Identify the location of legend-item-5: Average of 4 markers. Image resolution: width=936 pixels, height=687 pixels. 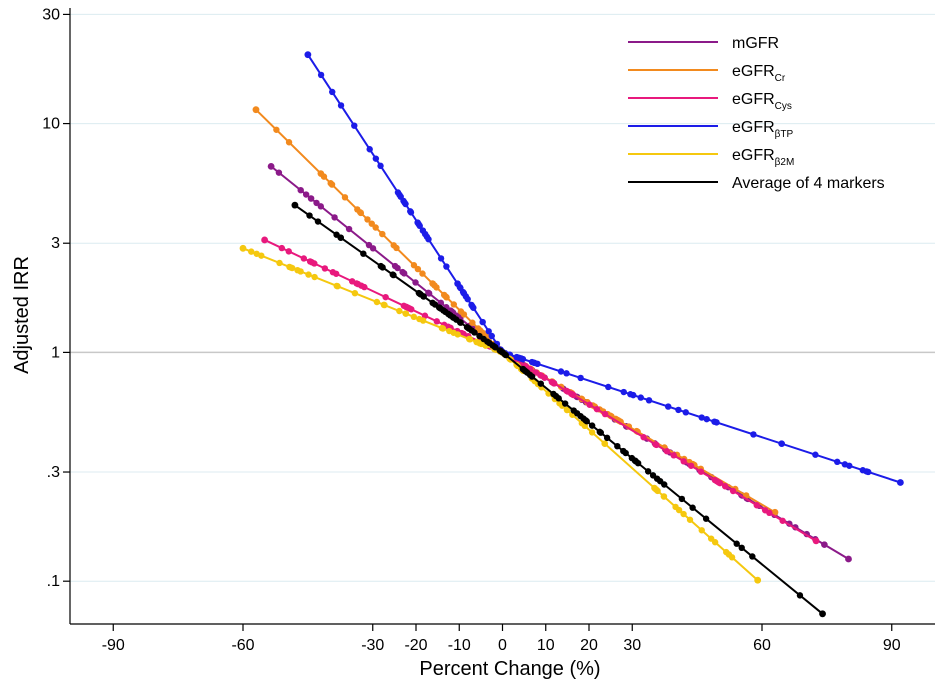
(756, 183).